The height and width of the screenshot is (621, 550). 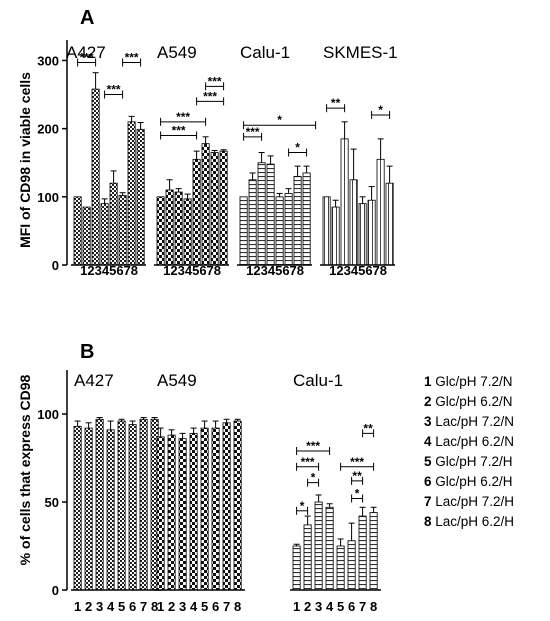 What do you see at coordinates (88, 606) in the screenshot?
I see `x-tick-label: 2` at bounding box center [88, 606].